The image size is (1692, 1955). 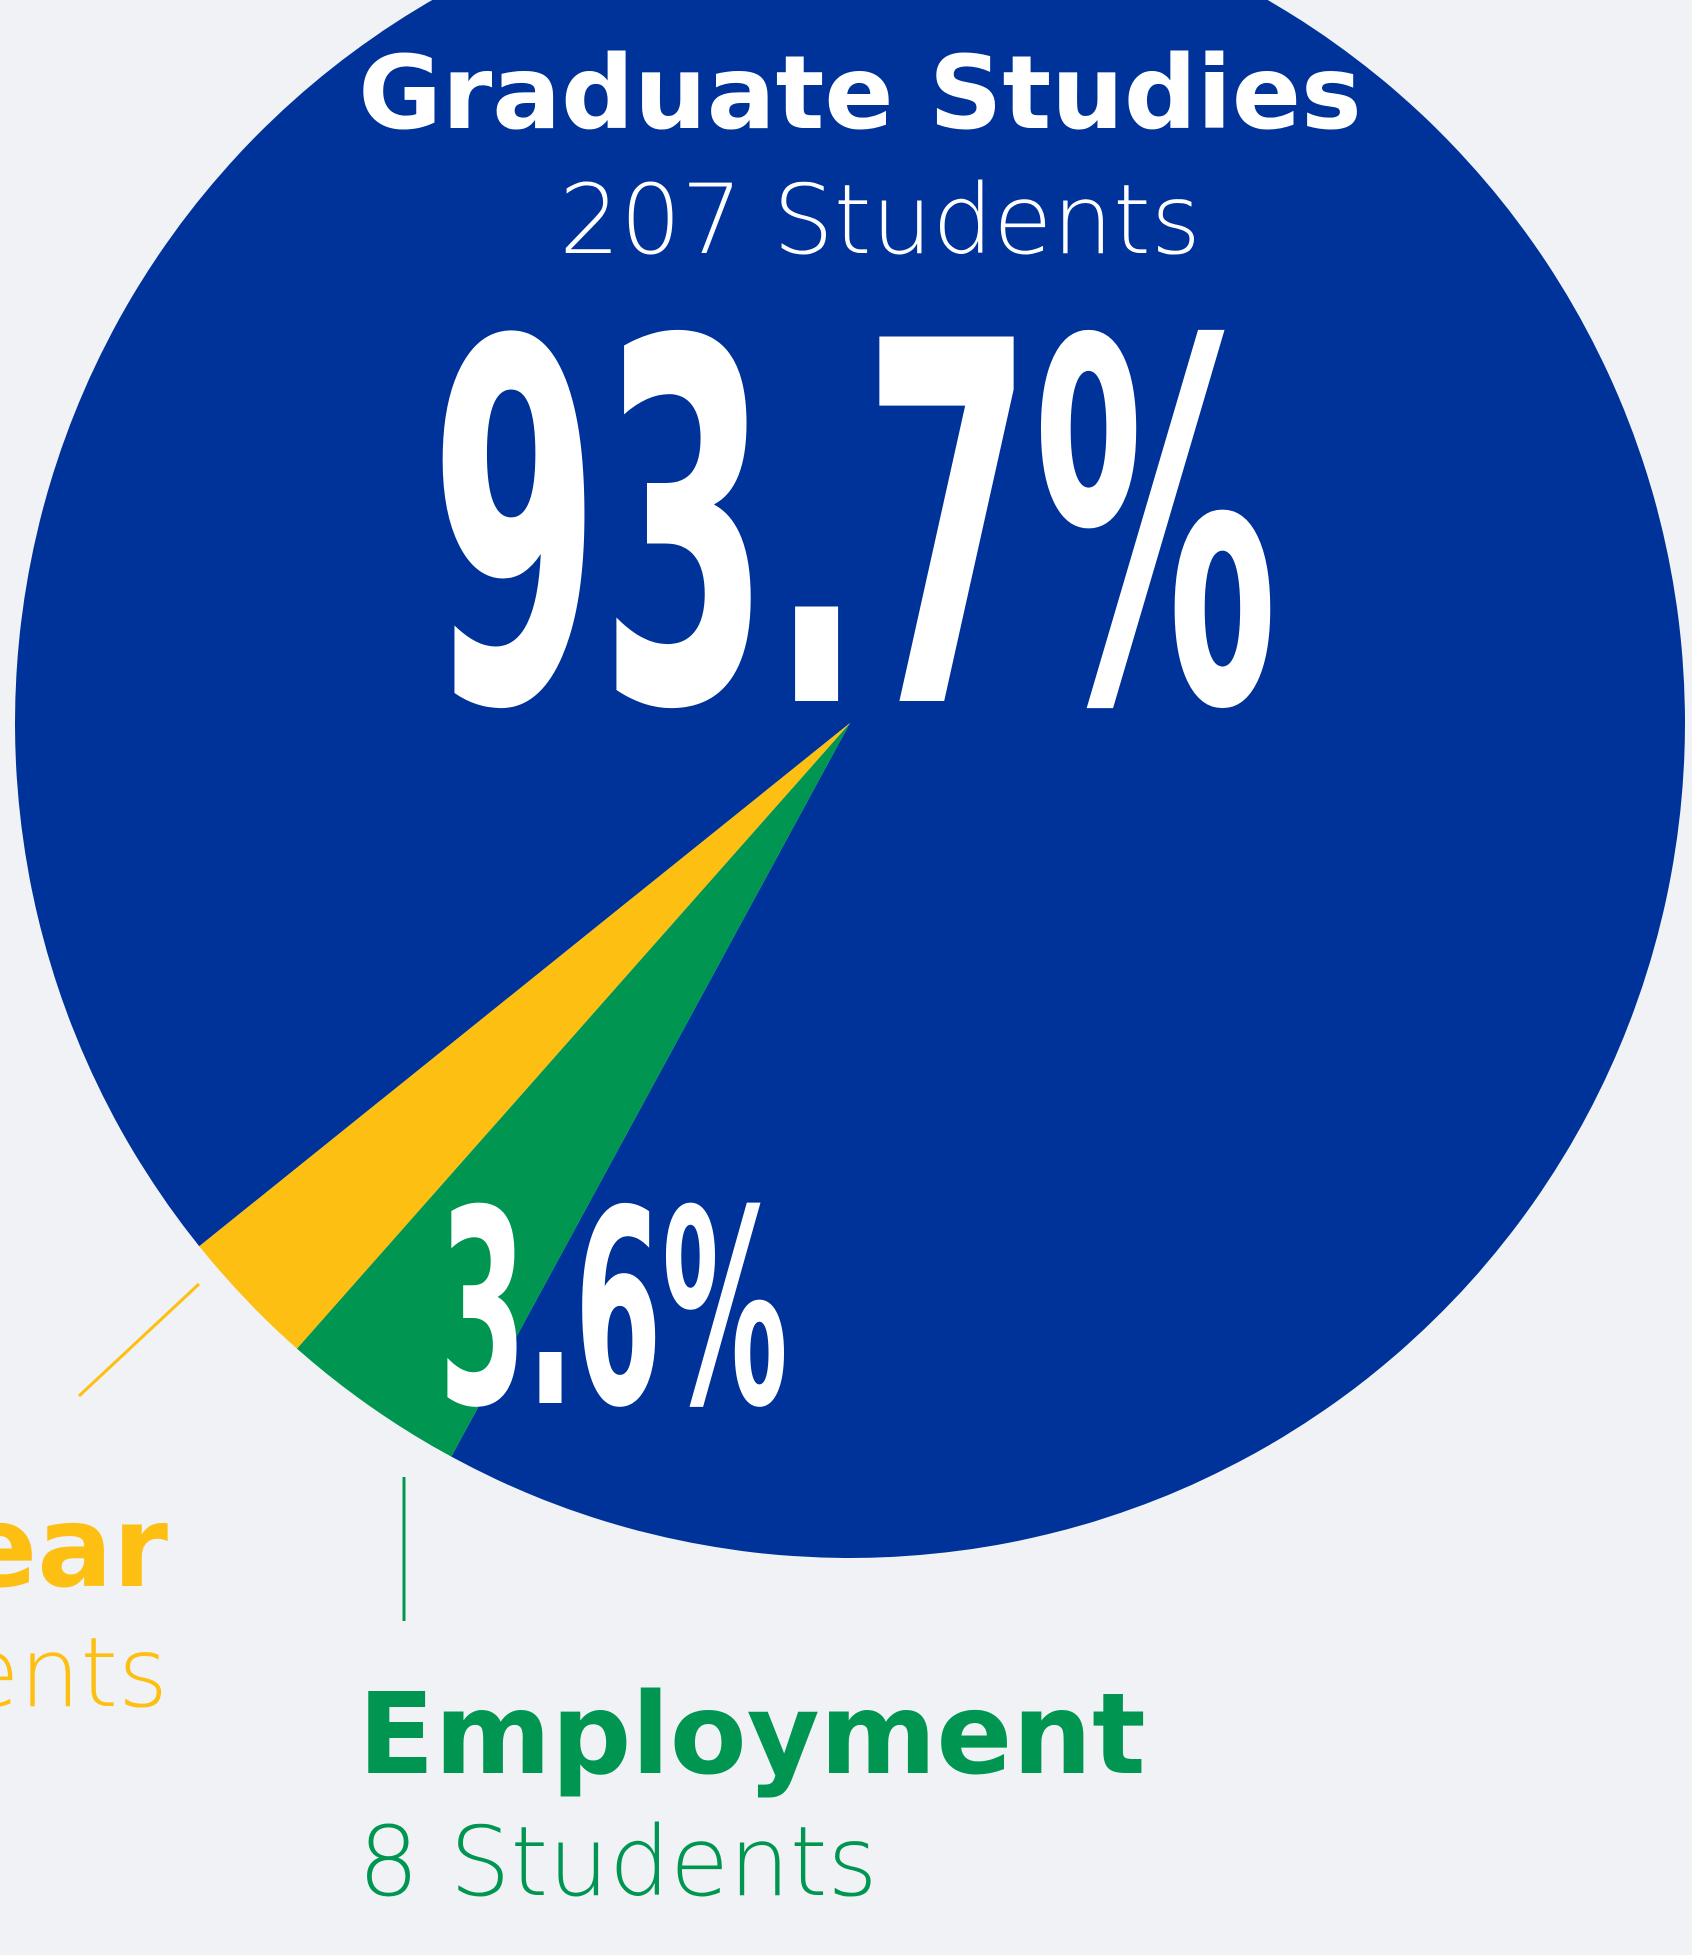 What do you see at coordinates (618, 1862) in the screenshot?
I see `slice-sublabel: 8 Students` at bounding box center [618, 1862].